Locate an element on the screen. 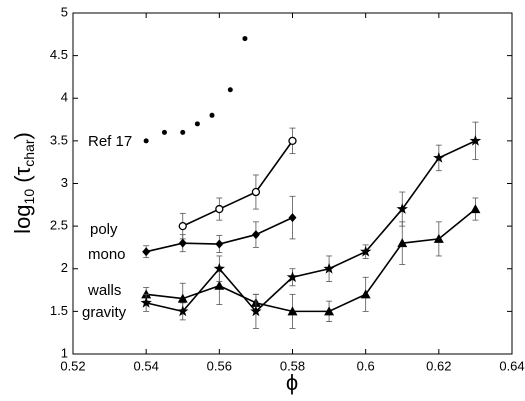 The image size is (525, 401). x-tick-label: 0.52 is located at coordinates (72, 365).